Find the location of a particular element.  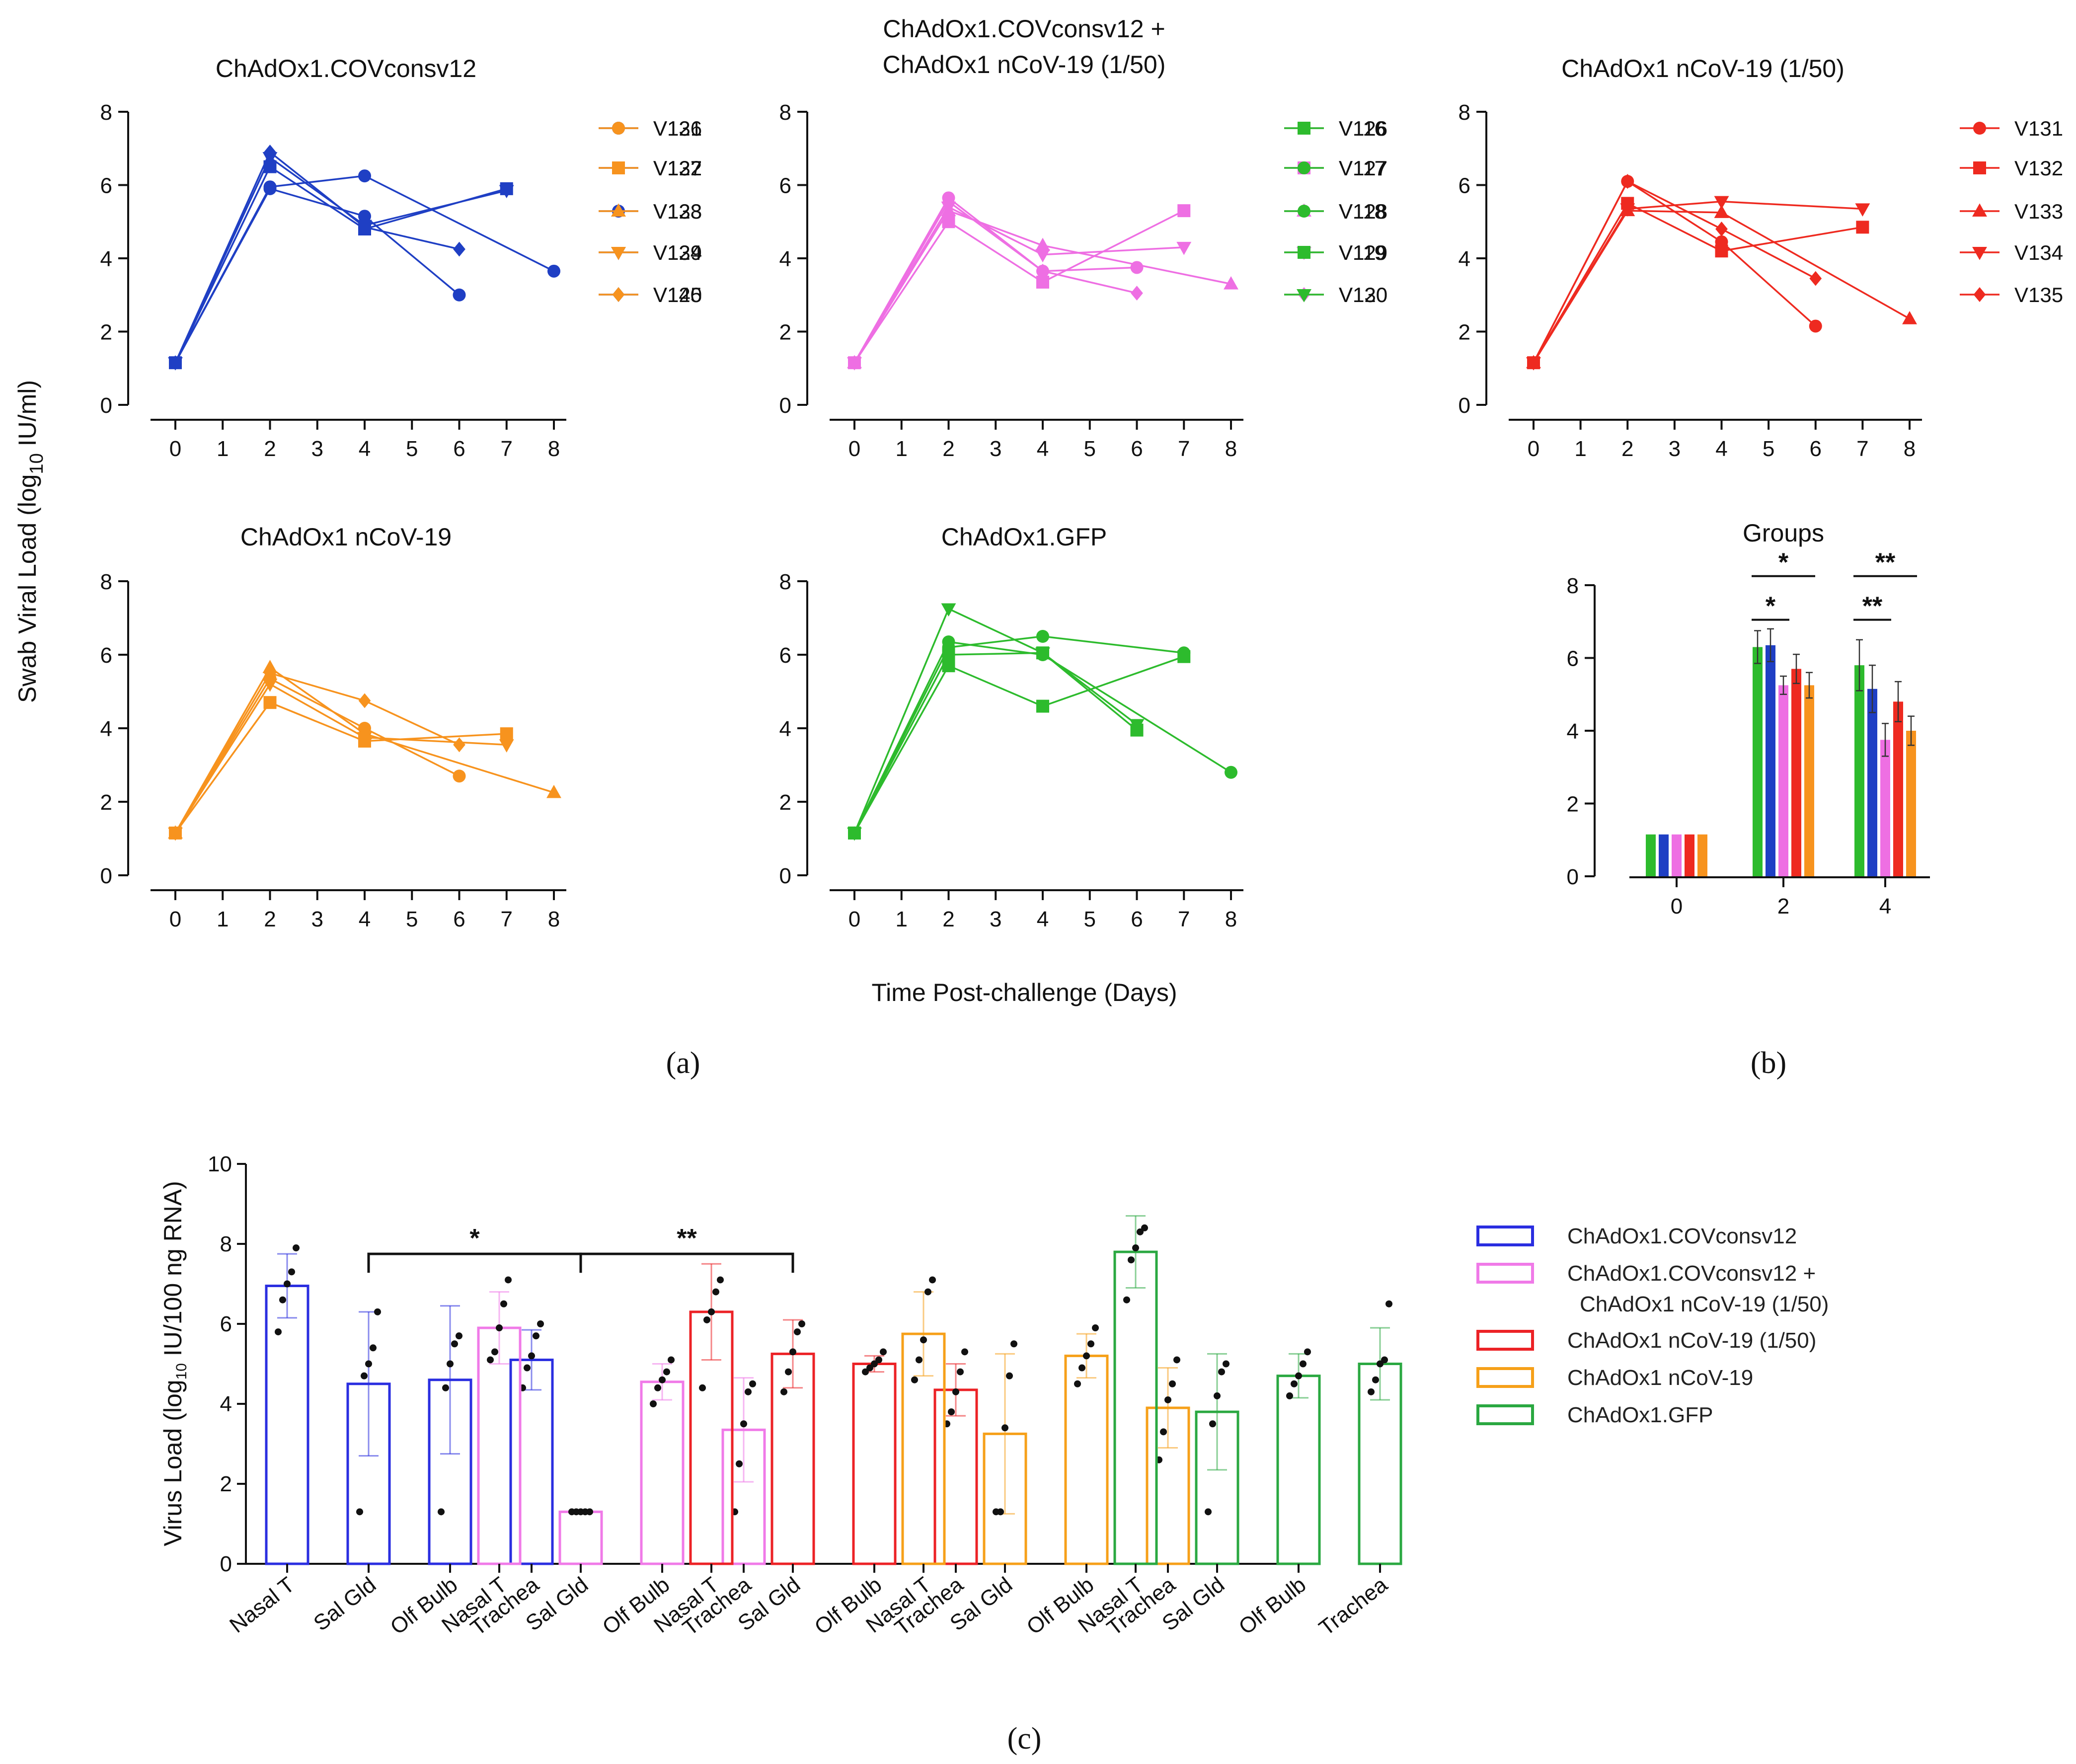

data-point-V121 is located at coordinates (459, 295).